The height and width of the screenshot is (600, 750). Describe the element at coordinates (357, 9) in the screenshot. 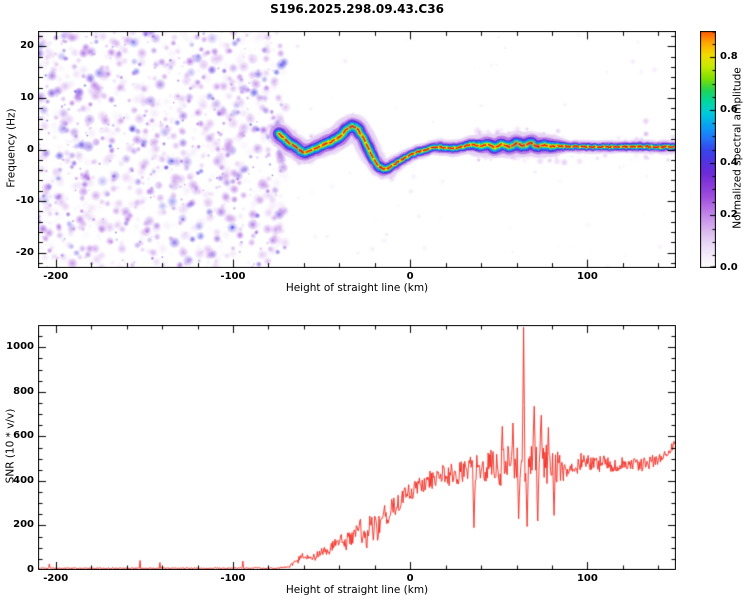

I see `figure-title: S196.2025.298.09.43.C36` at that location.